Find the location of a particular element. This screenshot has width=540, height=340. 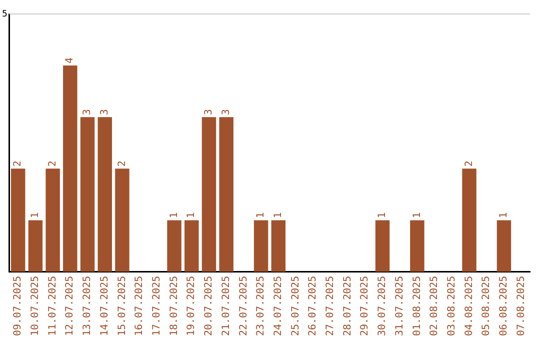

x-tick-label: 15.07.2025 is located at coordinates (122, 306).